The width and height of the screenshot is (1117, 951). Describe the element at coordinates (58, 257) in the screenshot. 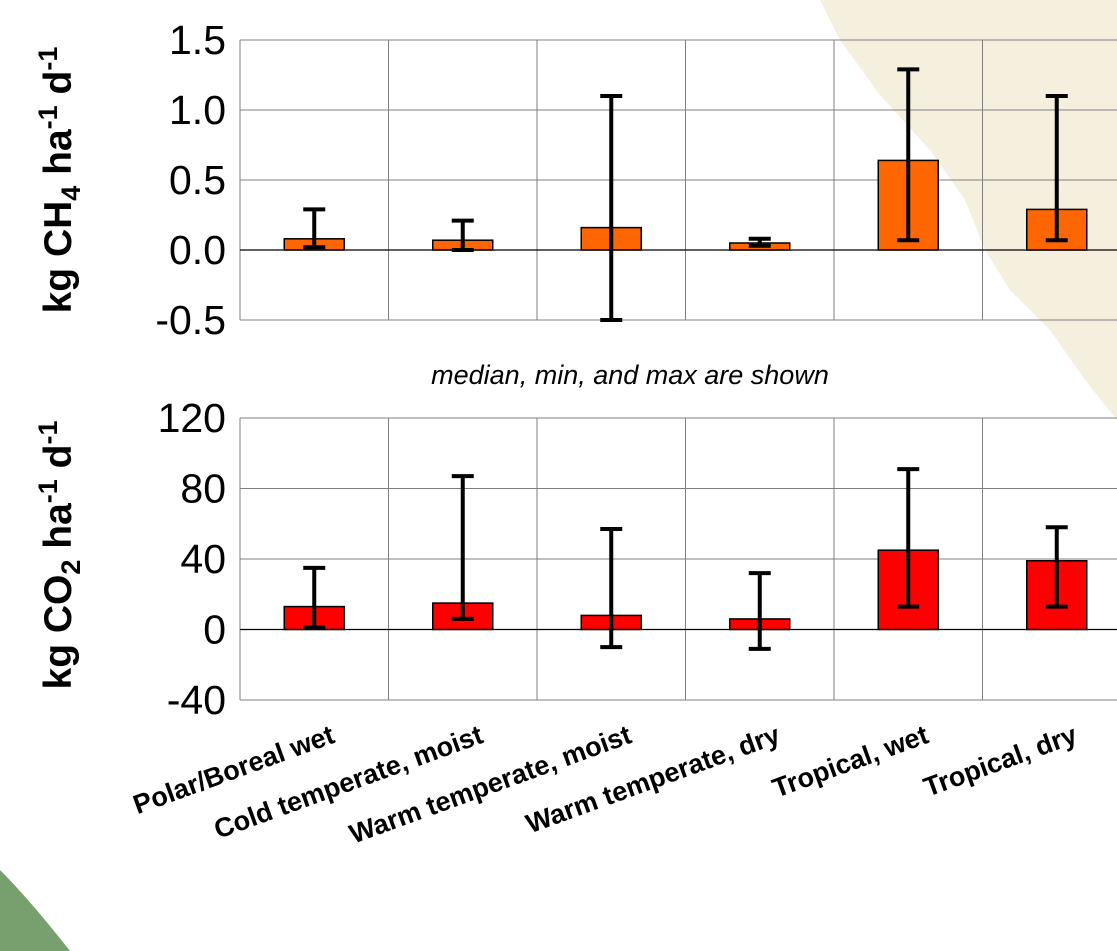

I see `ch4-ylabel-part: kg CH` at that location.